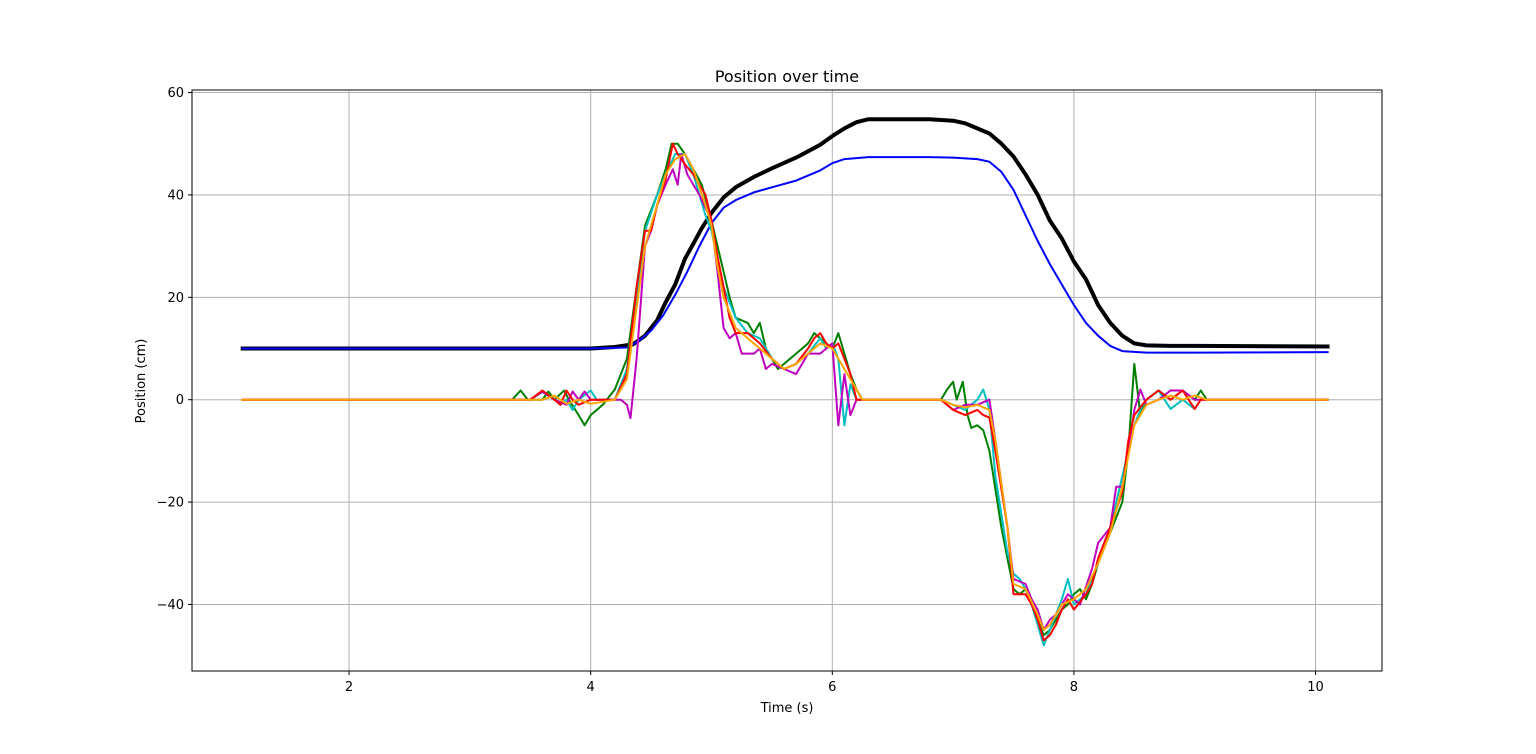 The image size is (1536, 754). What do you see at coordinates (349, 687) in the screenshot?
I see `x-tick-label: 2` at bounding box center [349, 687].